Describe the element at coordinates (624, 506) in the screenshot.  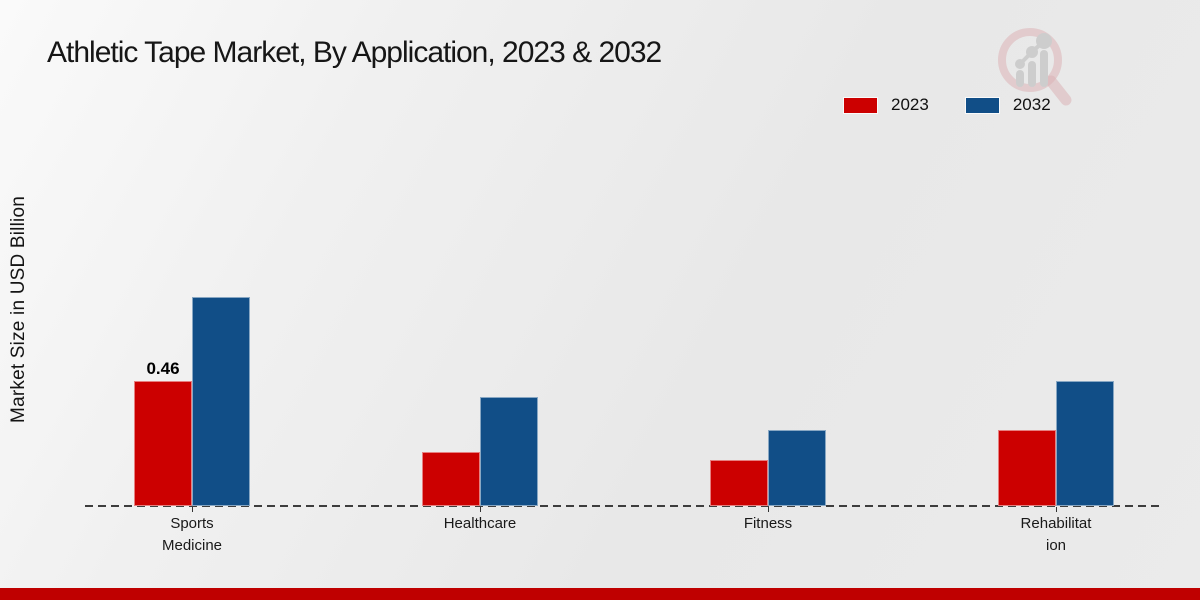
I see `x-axis-baseline` at that location.